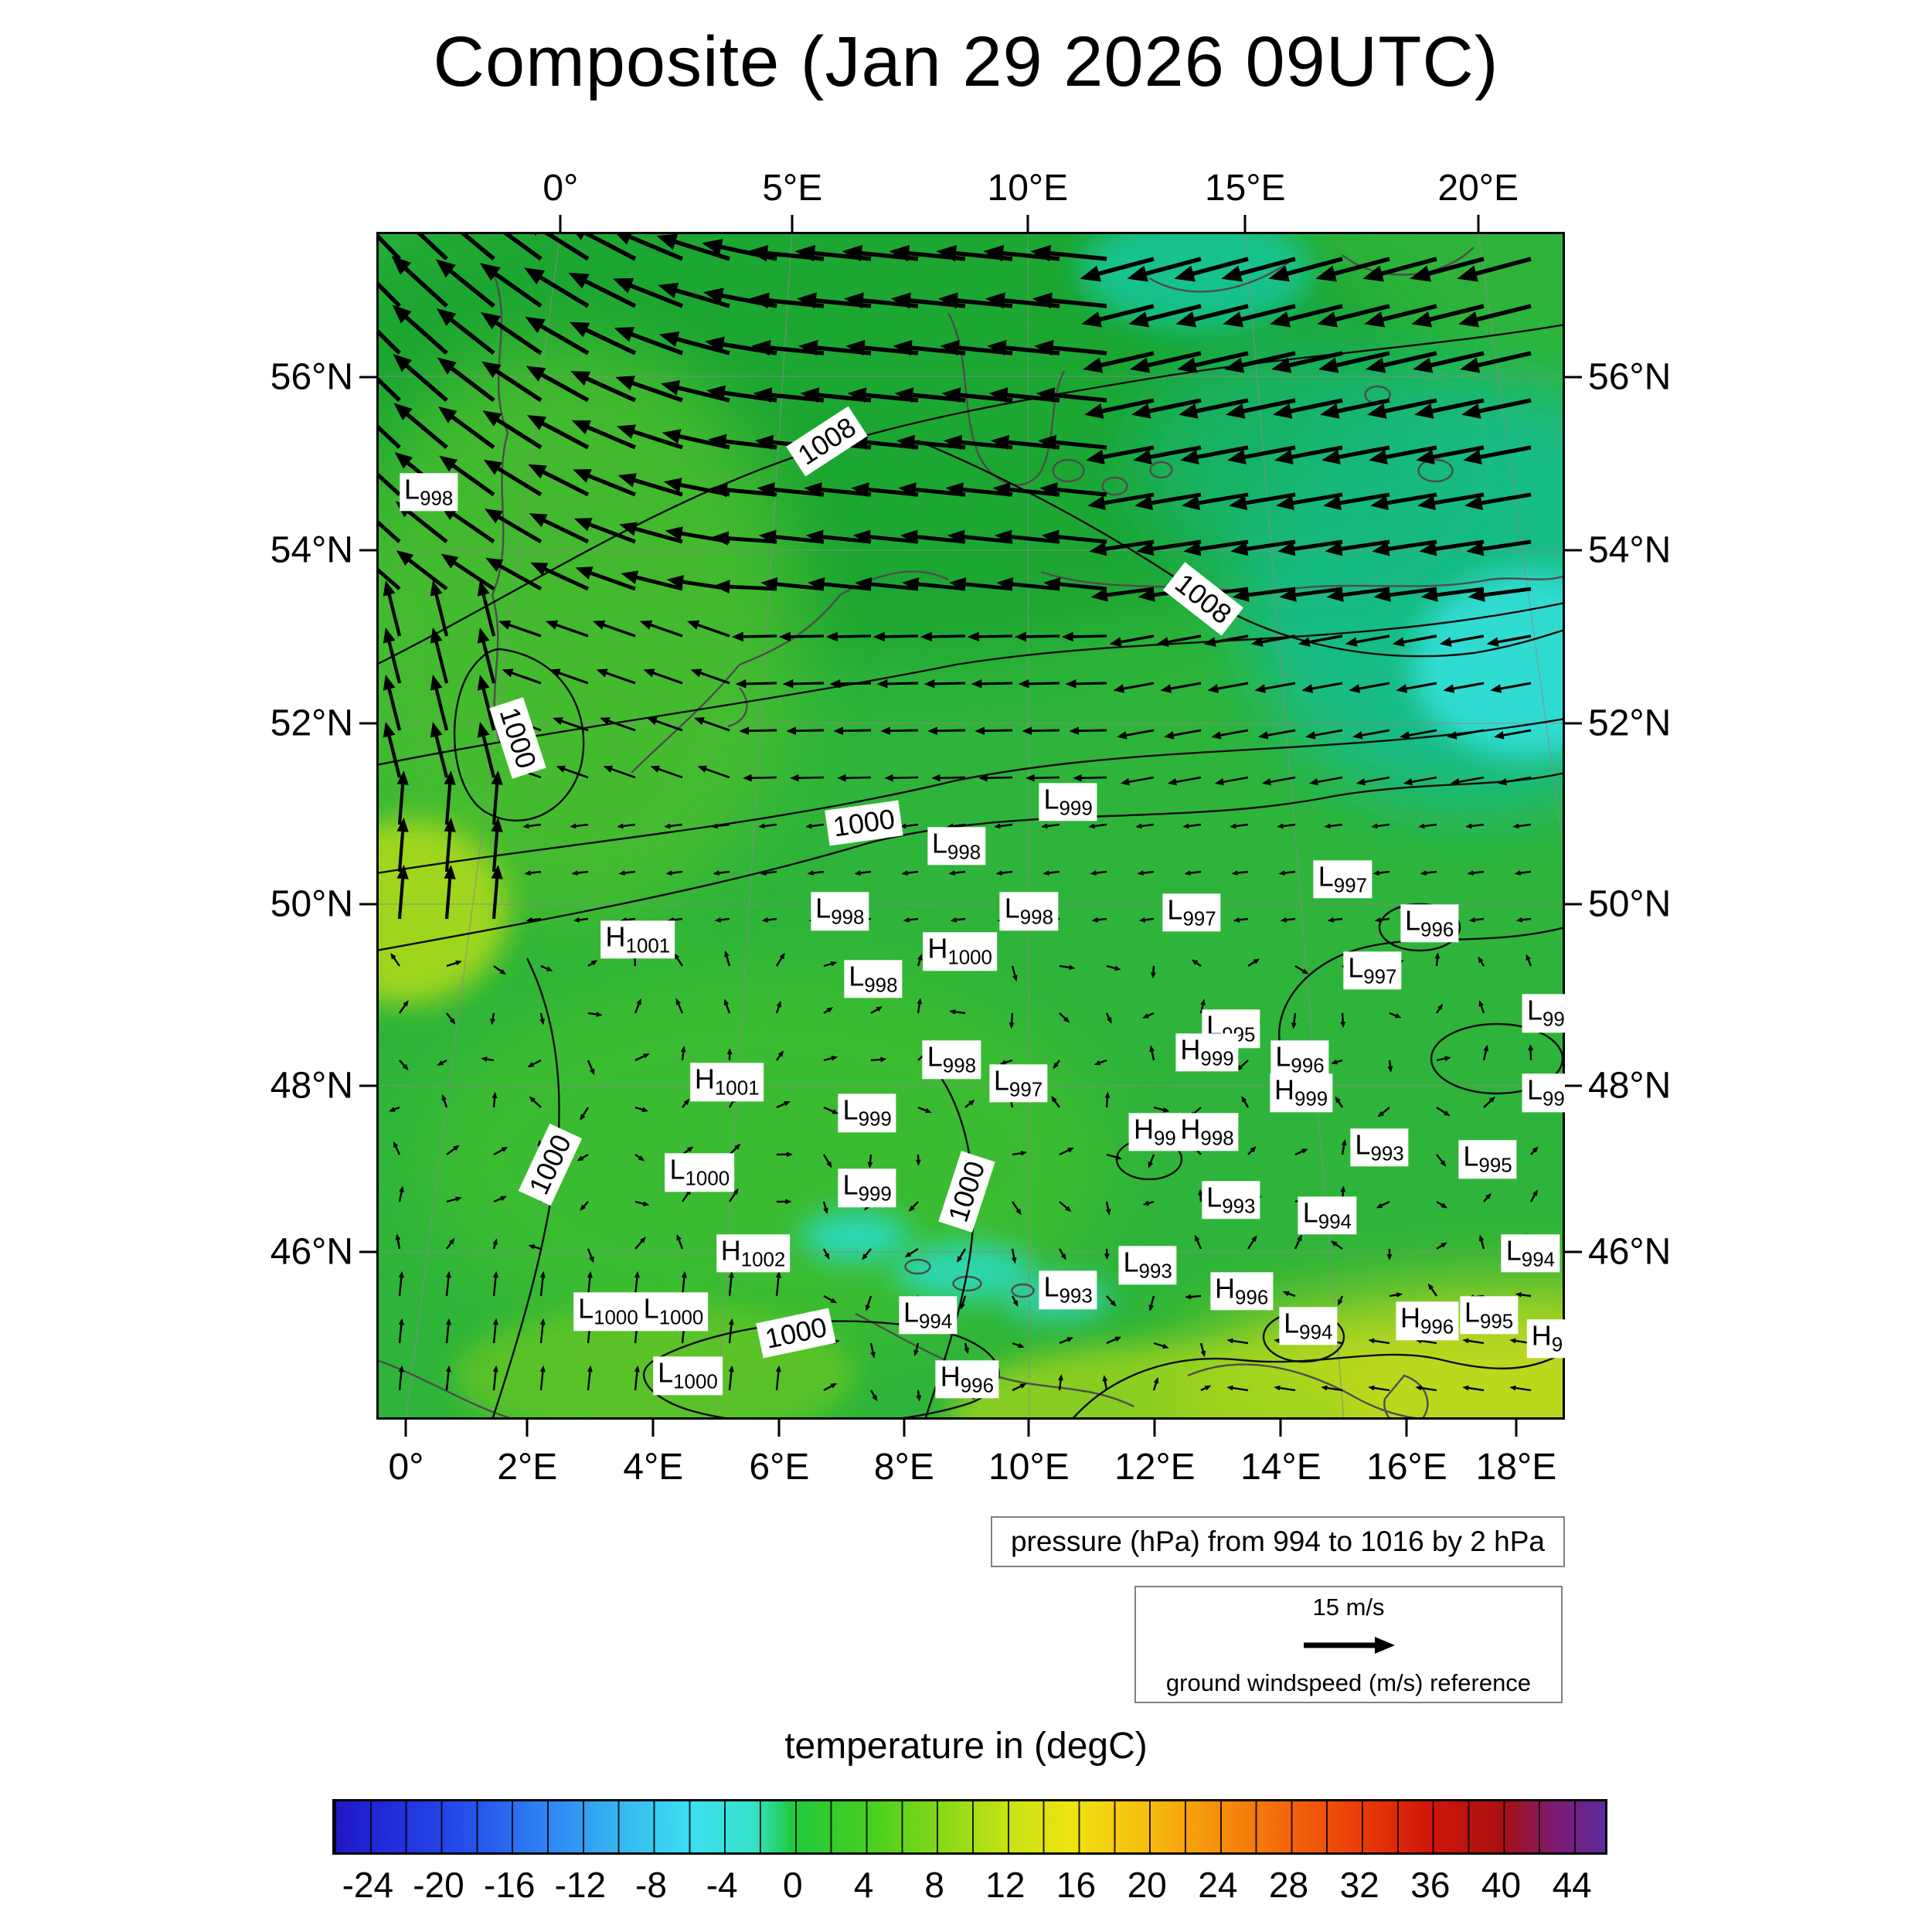  Describe the element at coordinates (1406, 1468) in the screenshot. I see `lon-tick-label: 16°E` at that location.